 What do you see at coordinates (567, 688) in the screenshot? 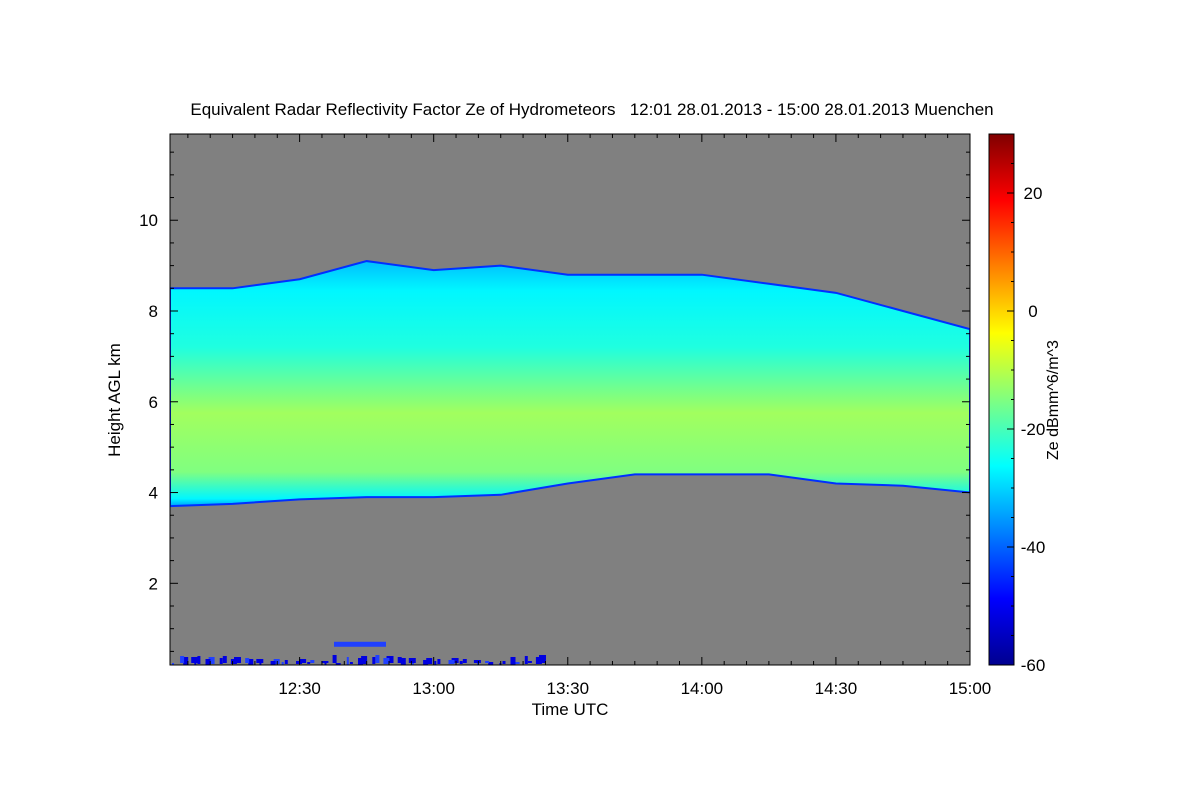
I see `x-tick-label: 13:30` at bounding box center [567, 688].